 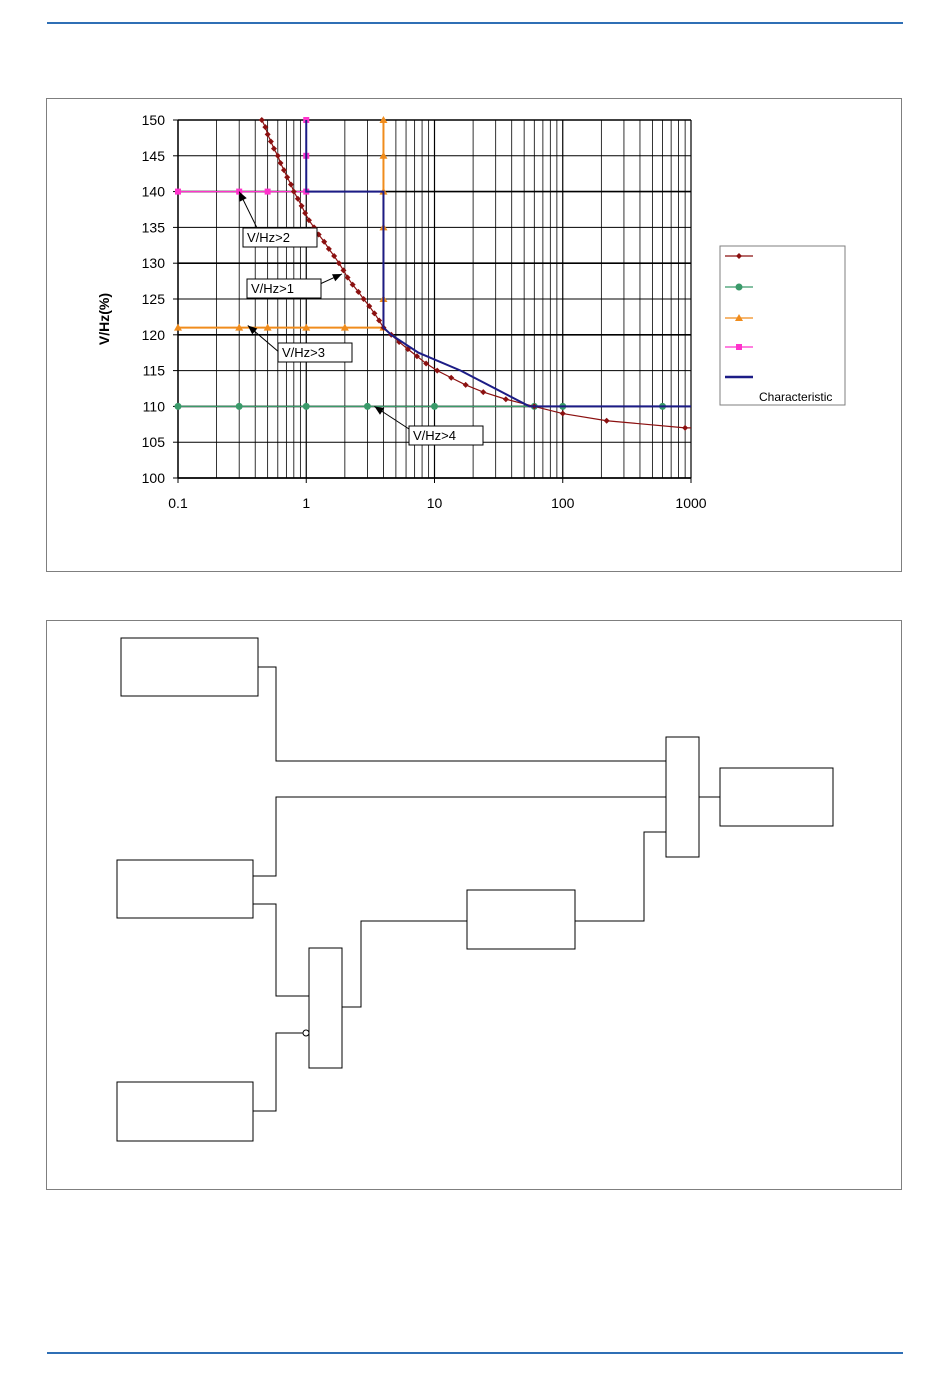 What do you see at coordinates (690, 503) in the screenshot?
I see `x-tick-label: 1000` at bounding box center [690, 503].